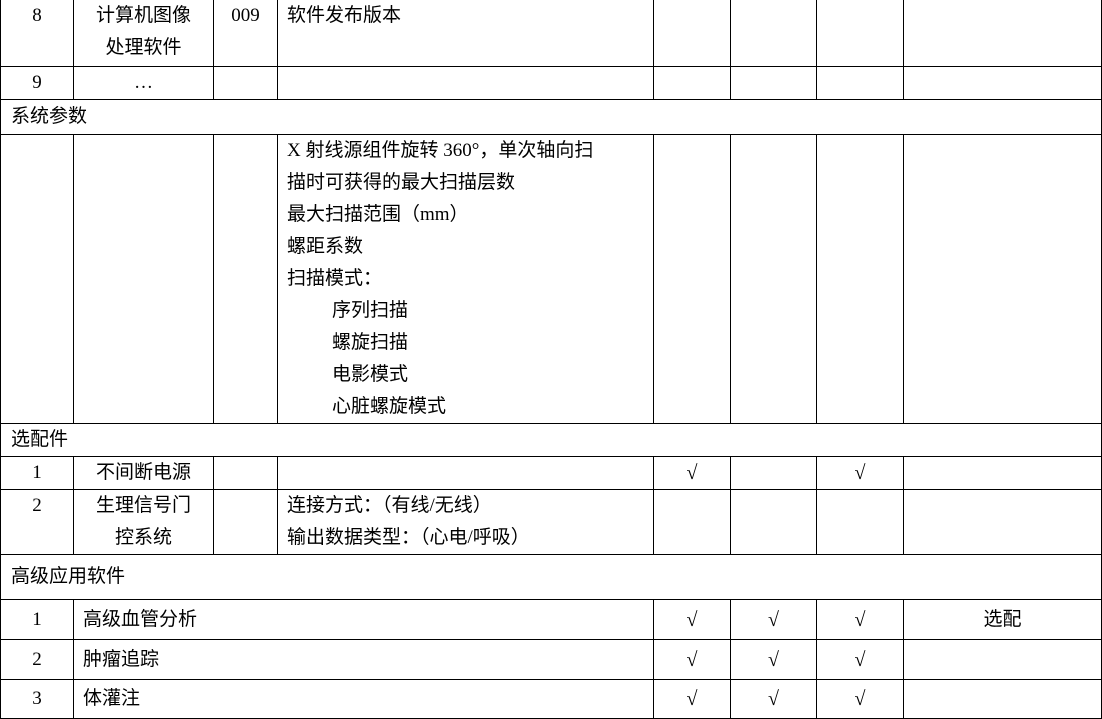 This screenshot has width=1102, height=719. Describe the element at coordinates (363, 659) in the screenshot. I see `item-name: 肿瘤追踪` at that location.